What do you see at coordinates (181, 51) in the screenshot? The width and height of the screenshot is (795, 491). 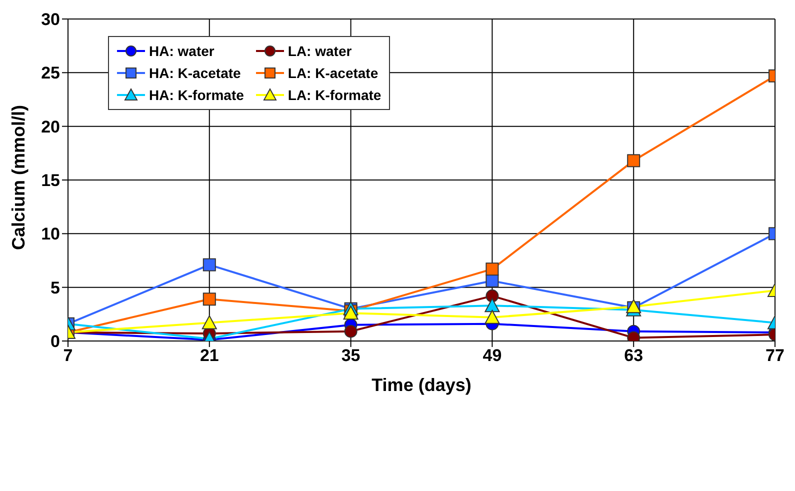 I see `legend-label: HA: water` at bounding box center [181, 51].